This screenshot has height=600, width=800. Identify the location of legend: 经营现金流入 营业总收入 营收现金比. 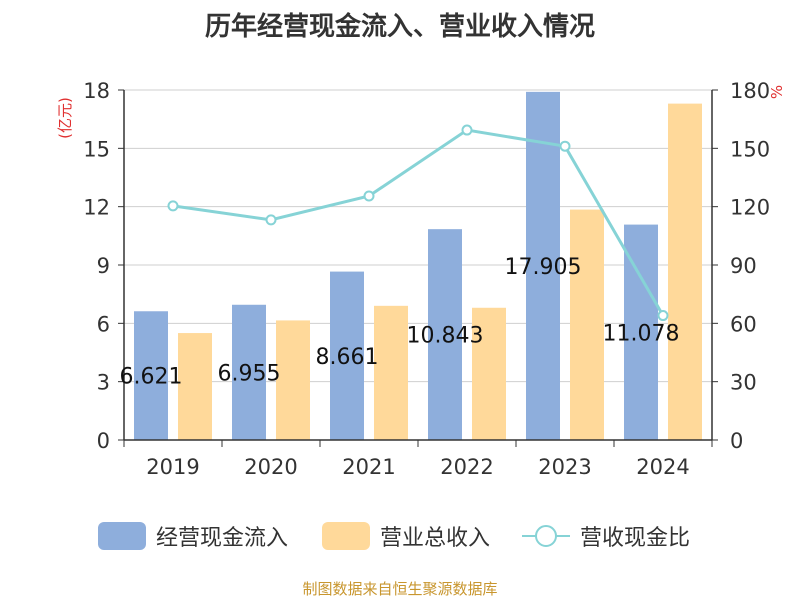
(400, 536).